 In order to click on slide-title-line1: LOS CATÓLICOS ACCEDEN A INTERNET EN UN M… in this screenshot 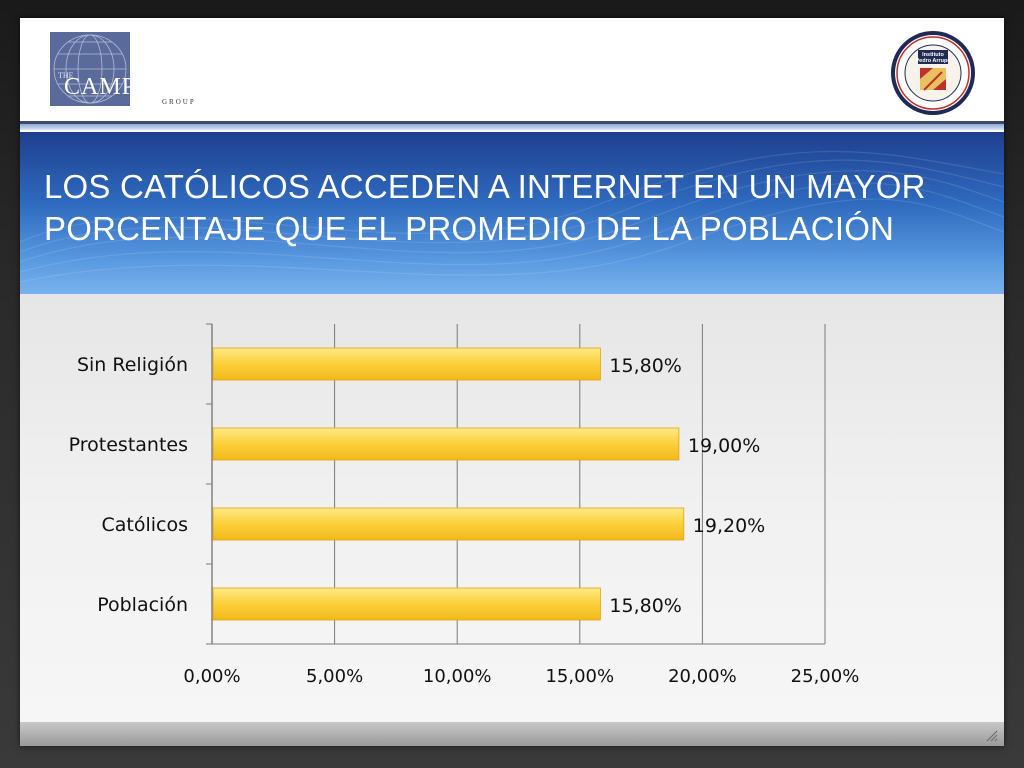, I will do `click(485, 186)`.